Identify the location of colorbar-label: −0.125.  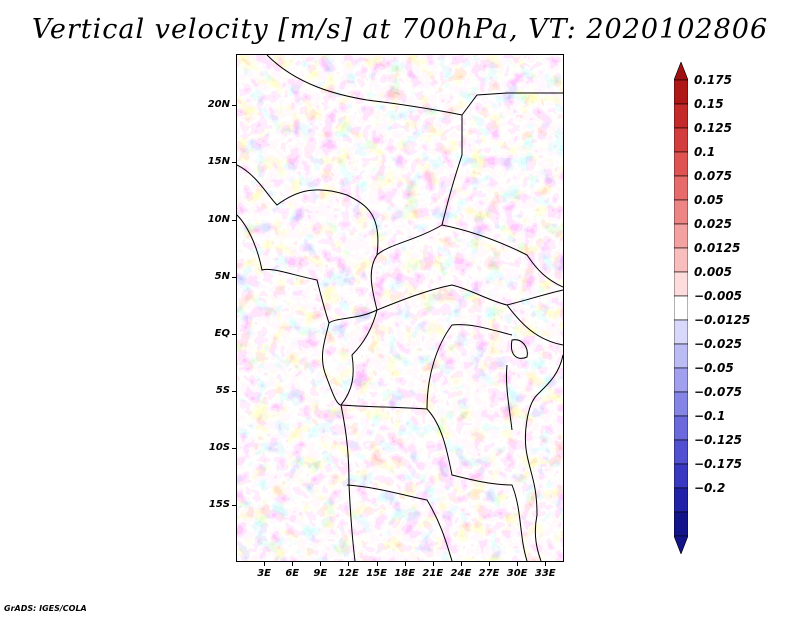
(718, 440).